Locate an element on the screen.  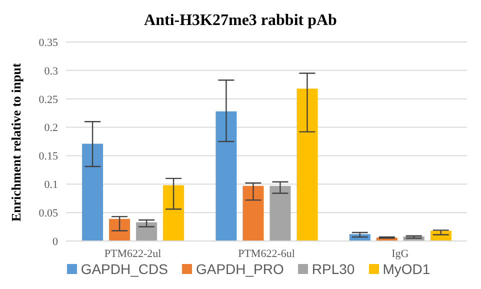
y-tick-label: 0.35 is located at coordinates (48, 42).